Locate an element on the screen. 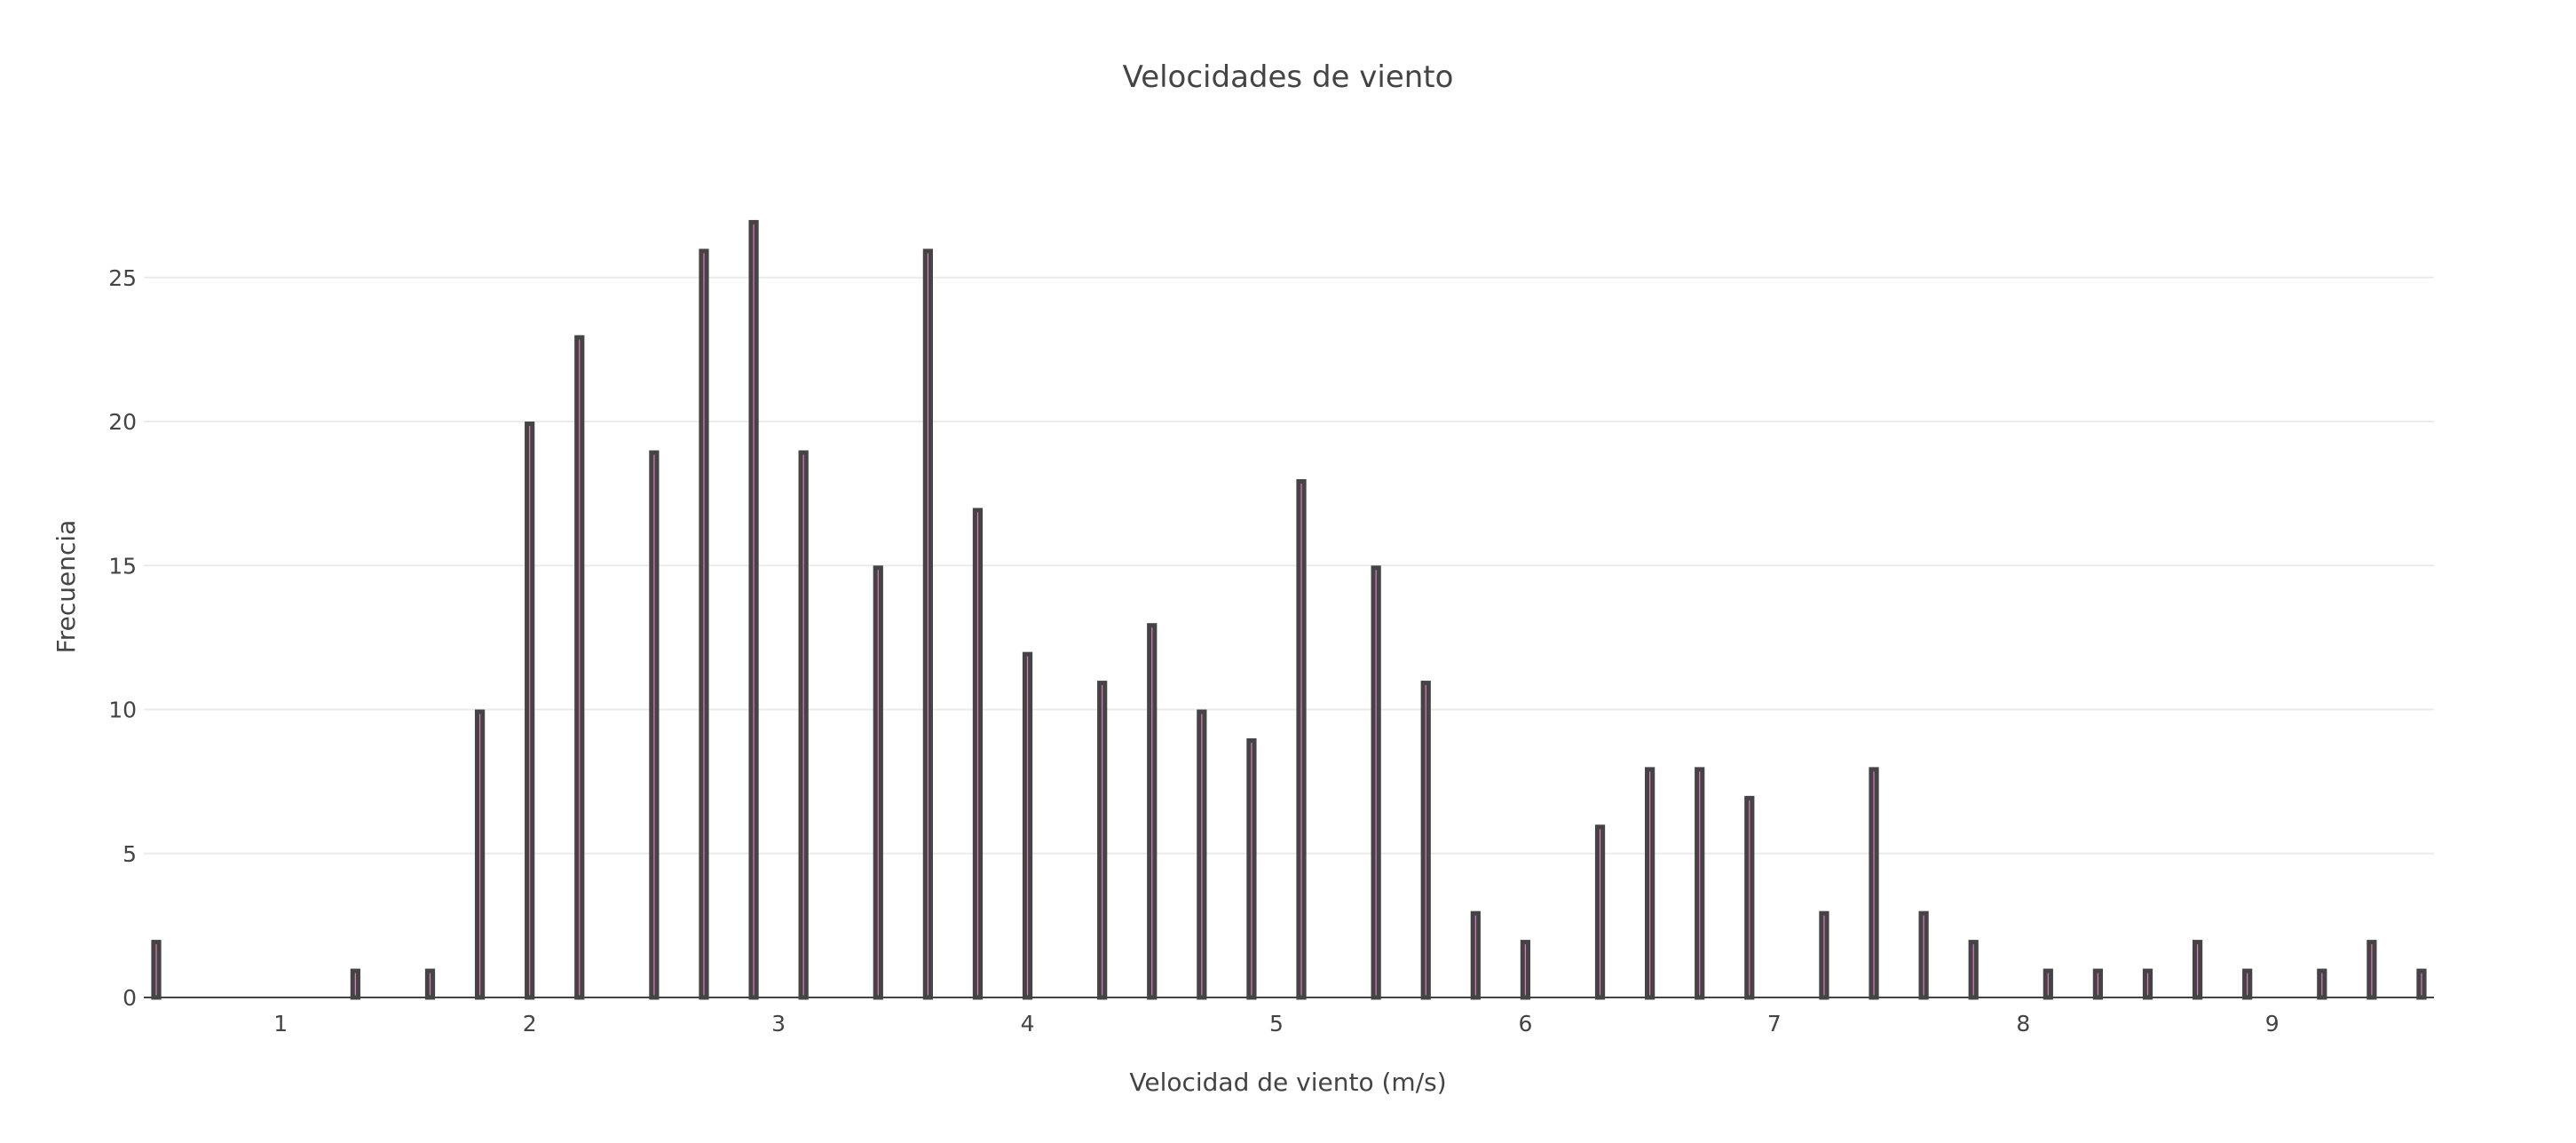 This screenshot has height=1143, width=2576. x-tick-label: 5 is located at coordinates (1276, 1024).